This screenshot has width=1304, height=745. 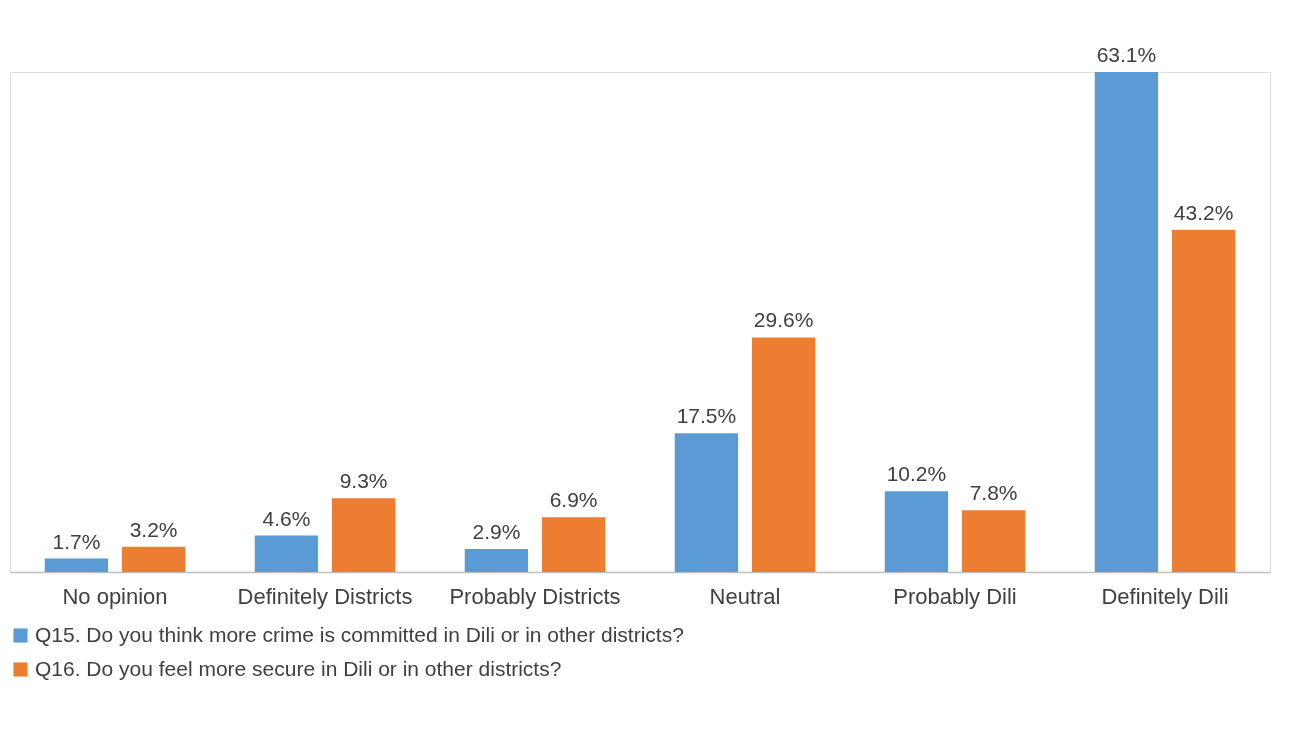 What do you see at coordinates (496, 532) in the screenshot?
I see `data-label: 2.9%` at bounding box center [496, 532].